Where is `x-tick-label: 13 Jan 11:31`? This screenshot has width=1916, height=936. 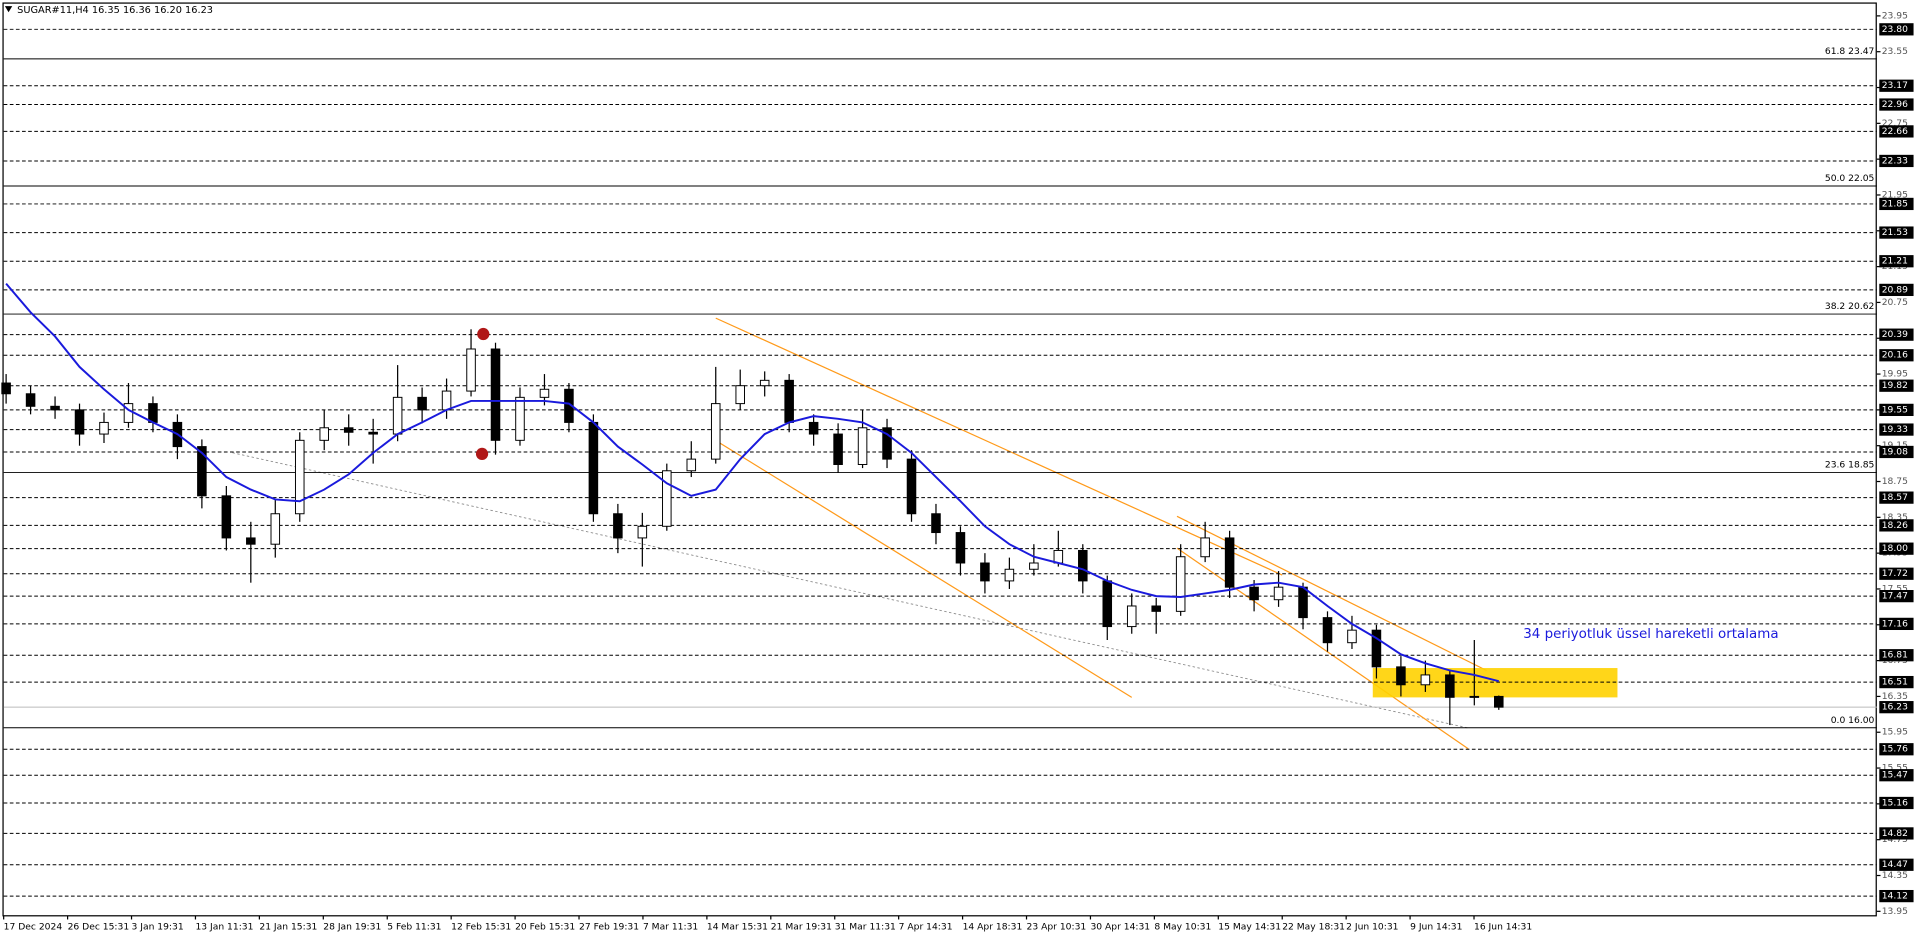 x-tick-label: 13 Jan 11:31 is located at coordinates (224, 926).